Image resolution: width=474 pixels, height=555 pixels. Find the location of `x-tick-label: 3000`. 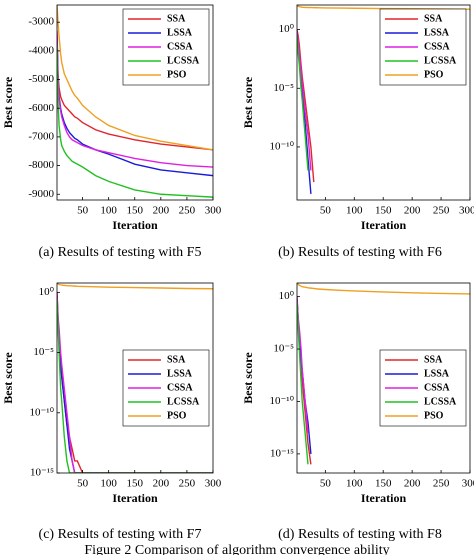

x-tick-label: 3000 is located at coordinates (466, 211).